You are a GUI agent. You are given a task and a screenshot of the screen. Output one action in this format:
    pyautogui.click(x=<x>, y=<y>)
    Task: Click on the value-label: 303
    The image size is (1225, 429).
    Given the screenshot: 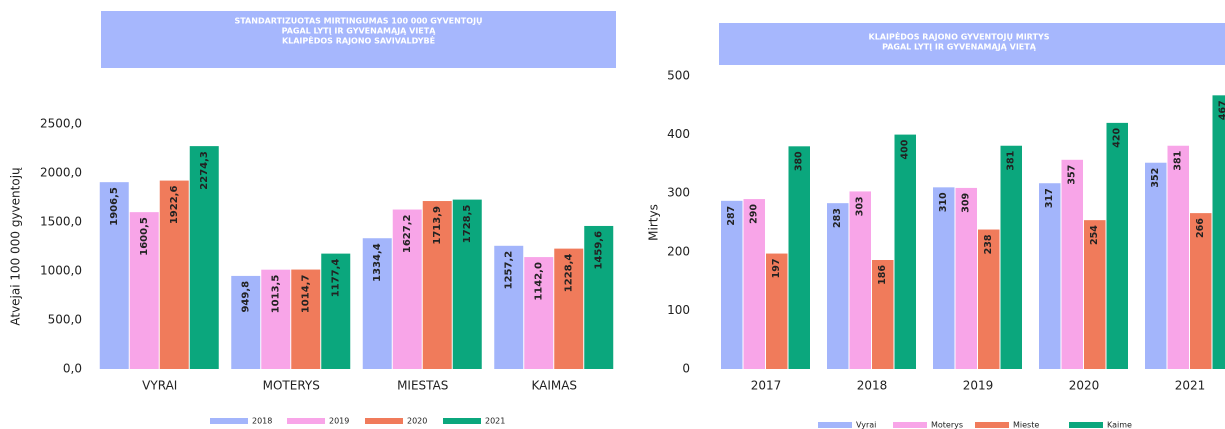 What is the action you would take?
    pyautogui.click(x=860, y=206)
    